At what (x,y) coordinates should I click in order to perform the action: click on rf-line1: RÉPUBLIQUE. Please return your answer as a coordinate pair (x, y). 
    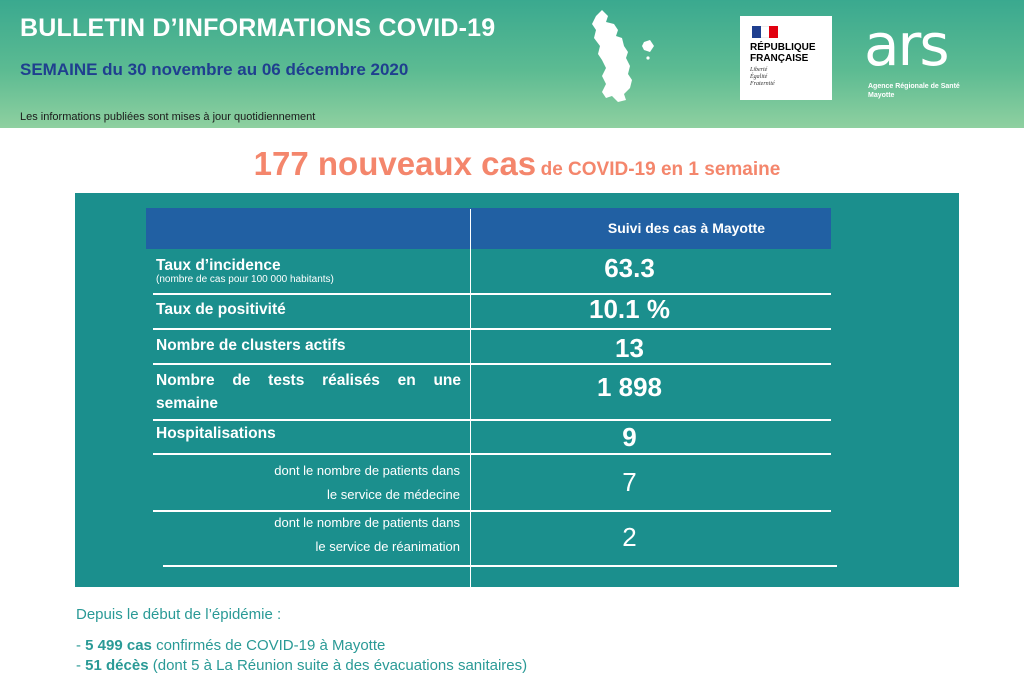
    Looking at the image, I should click on (783, 47).